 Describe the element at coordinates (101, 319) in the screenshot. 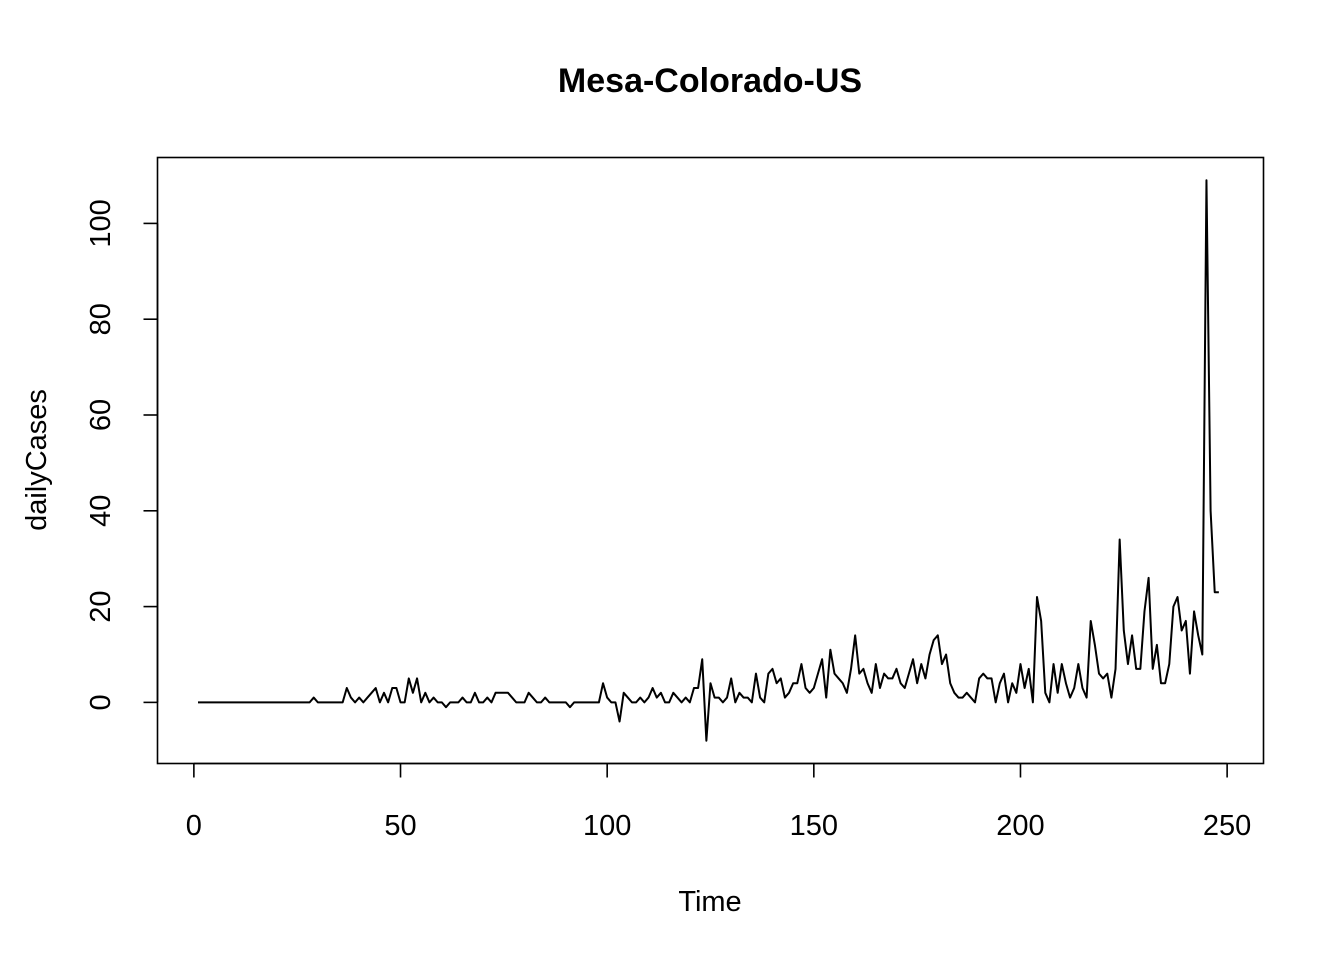

I see `y-tick-label-4: 80` at that location.